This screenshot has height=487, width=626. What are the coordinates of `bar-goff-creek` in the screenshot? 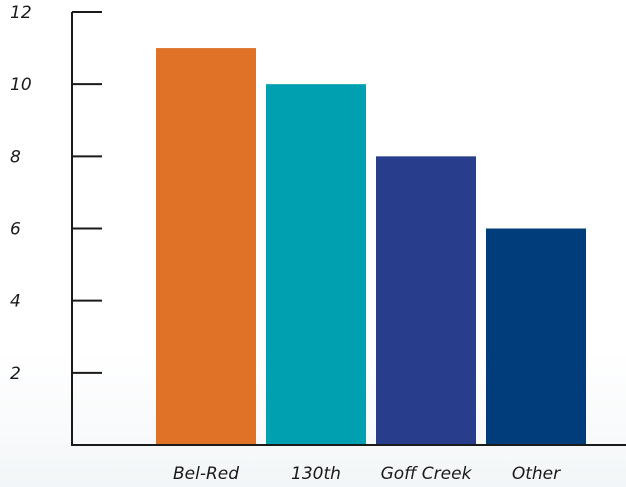 It's located at (426, 301).